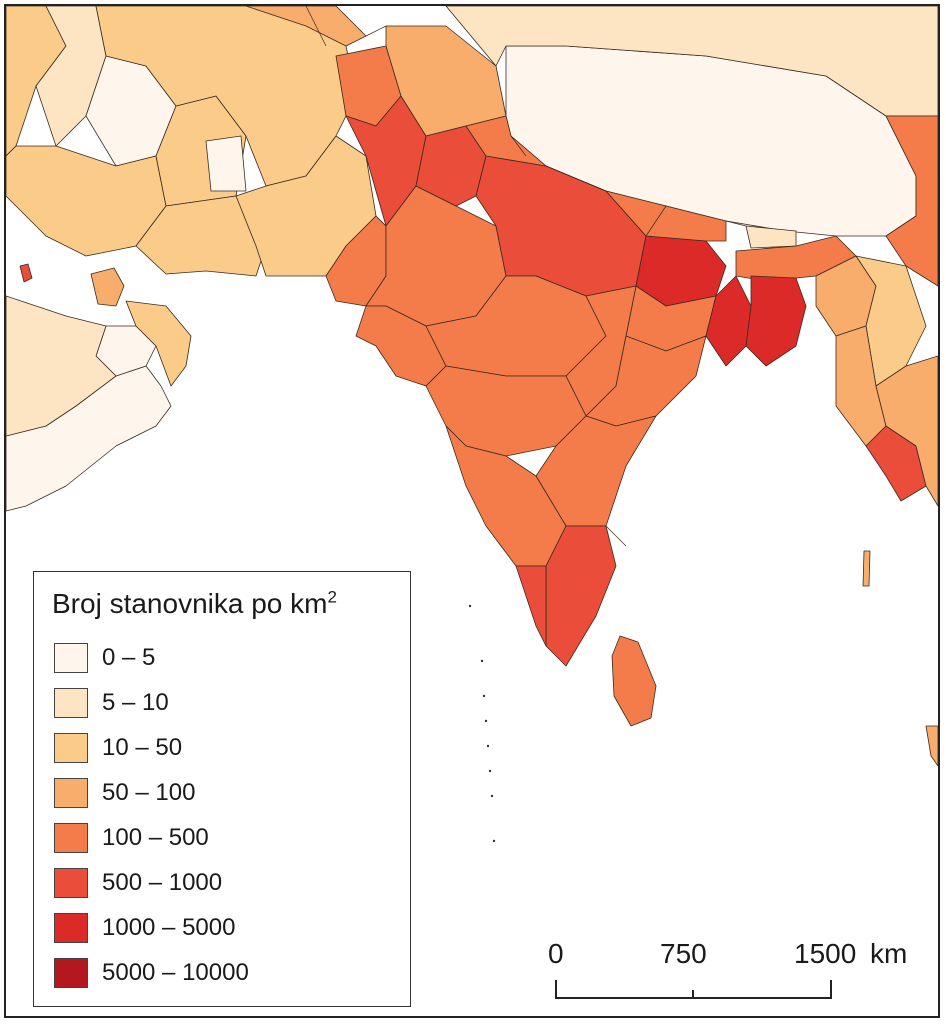 This screenshot has width=946, height=1024. I want to click on legend-title: Broj stanovnika po km2, so click(194, 603).